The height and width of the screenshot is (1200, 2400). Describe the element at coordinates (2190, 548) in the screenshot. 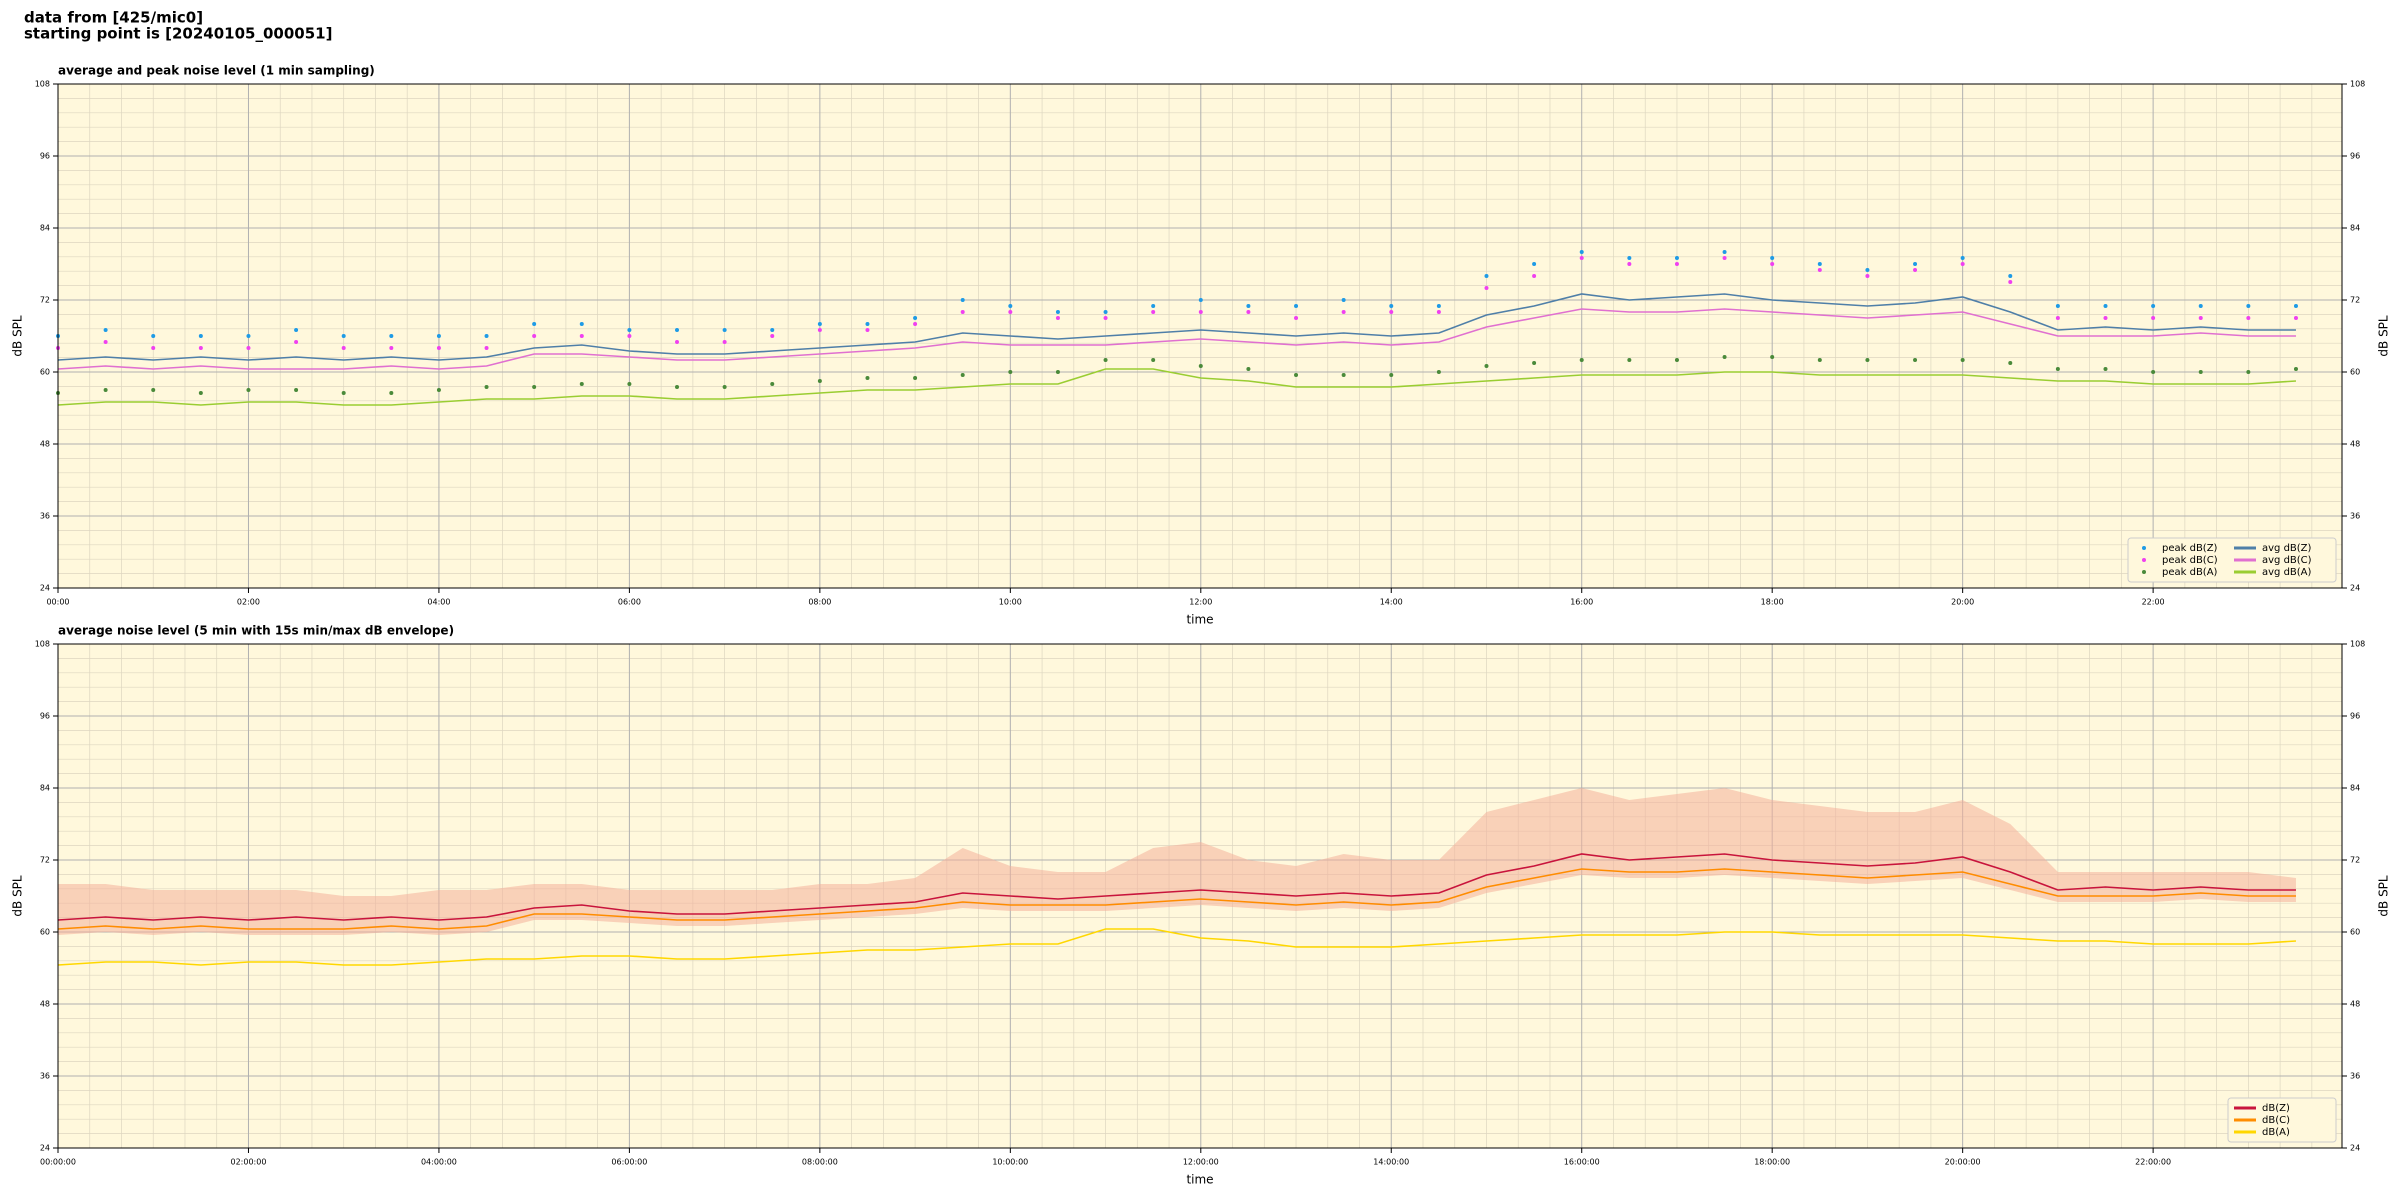

I see `legend-label: peak dB(Z)` at that location.